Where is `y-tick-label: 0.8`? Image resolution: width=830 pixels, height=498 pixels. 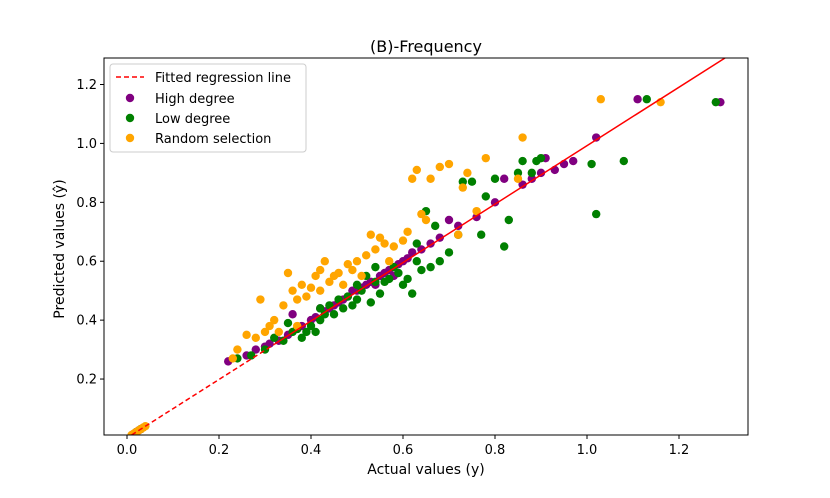
y-tick-label: 0.8 is located at coordinates (86, 203).